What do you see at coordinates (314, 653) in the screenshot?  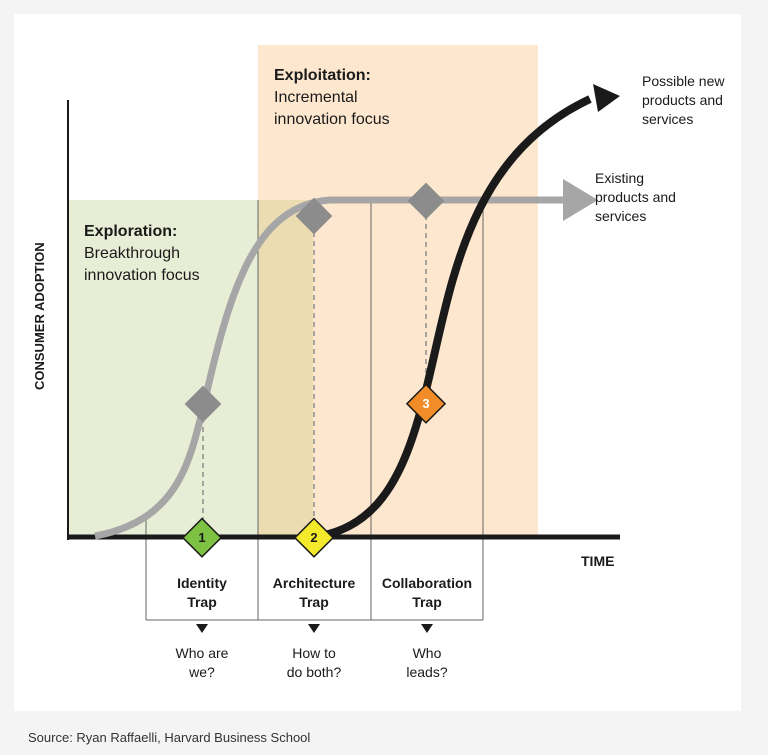 I see `trap-2-question-line1: How to` at bounding box center [314, 653].